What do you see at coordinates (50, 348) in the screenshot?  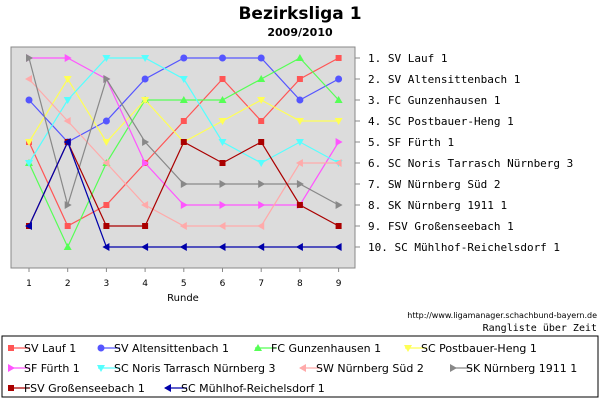 I see `legend-label: SV Lauf 1` at bounding box center [50, 348].